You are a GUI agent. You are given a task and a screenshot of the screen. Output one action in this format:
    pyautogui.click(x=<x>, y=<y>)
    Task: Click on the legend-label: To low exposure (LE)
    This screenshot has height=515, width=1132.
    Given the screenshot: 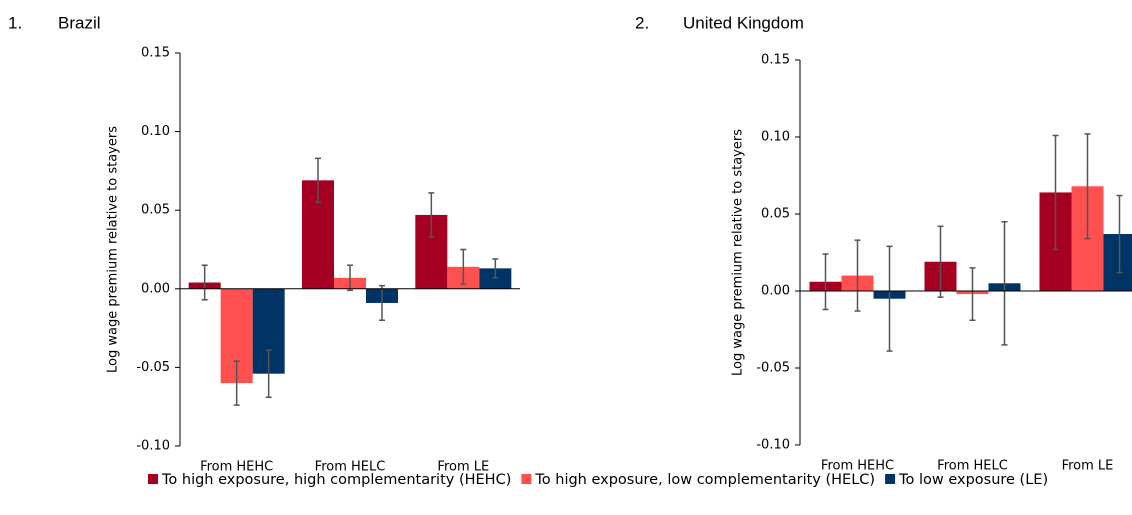 What is the action you would take?
    pyautogui.click(x=973, y=480)
    